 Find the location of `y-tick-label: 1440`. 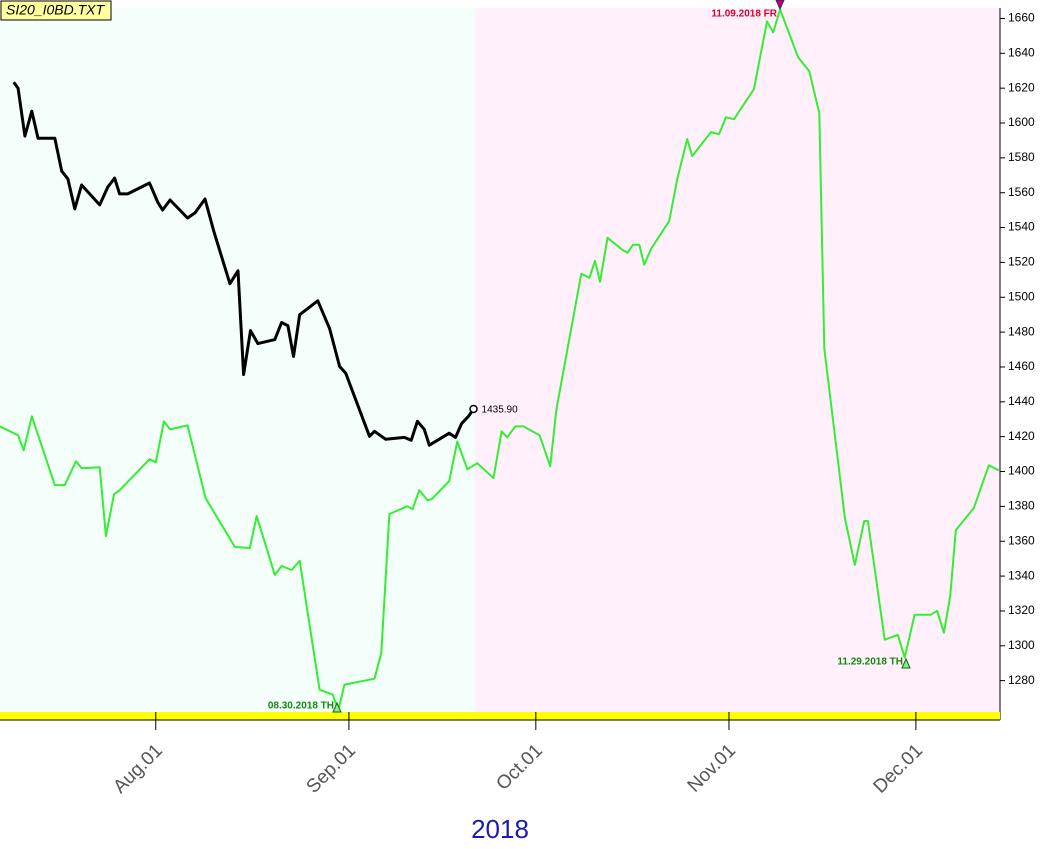

y-tick-label: 1440 is located at coordinates (1021, 401).